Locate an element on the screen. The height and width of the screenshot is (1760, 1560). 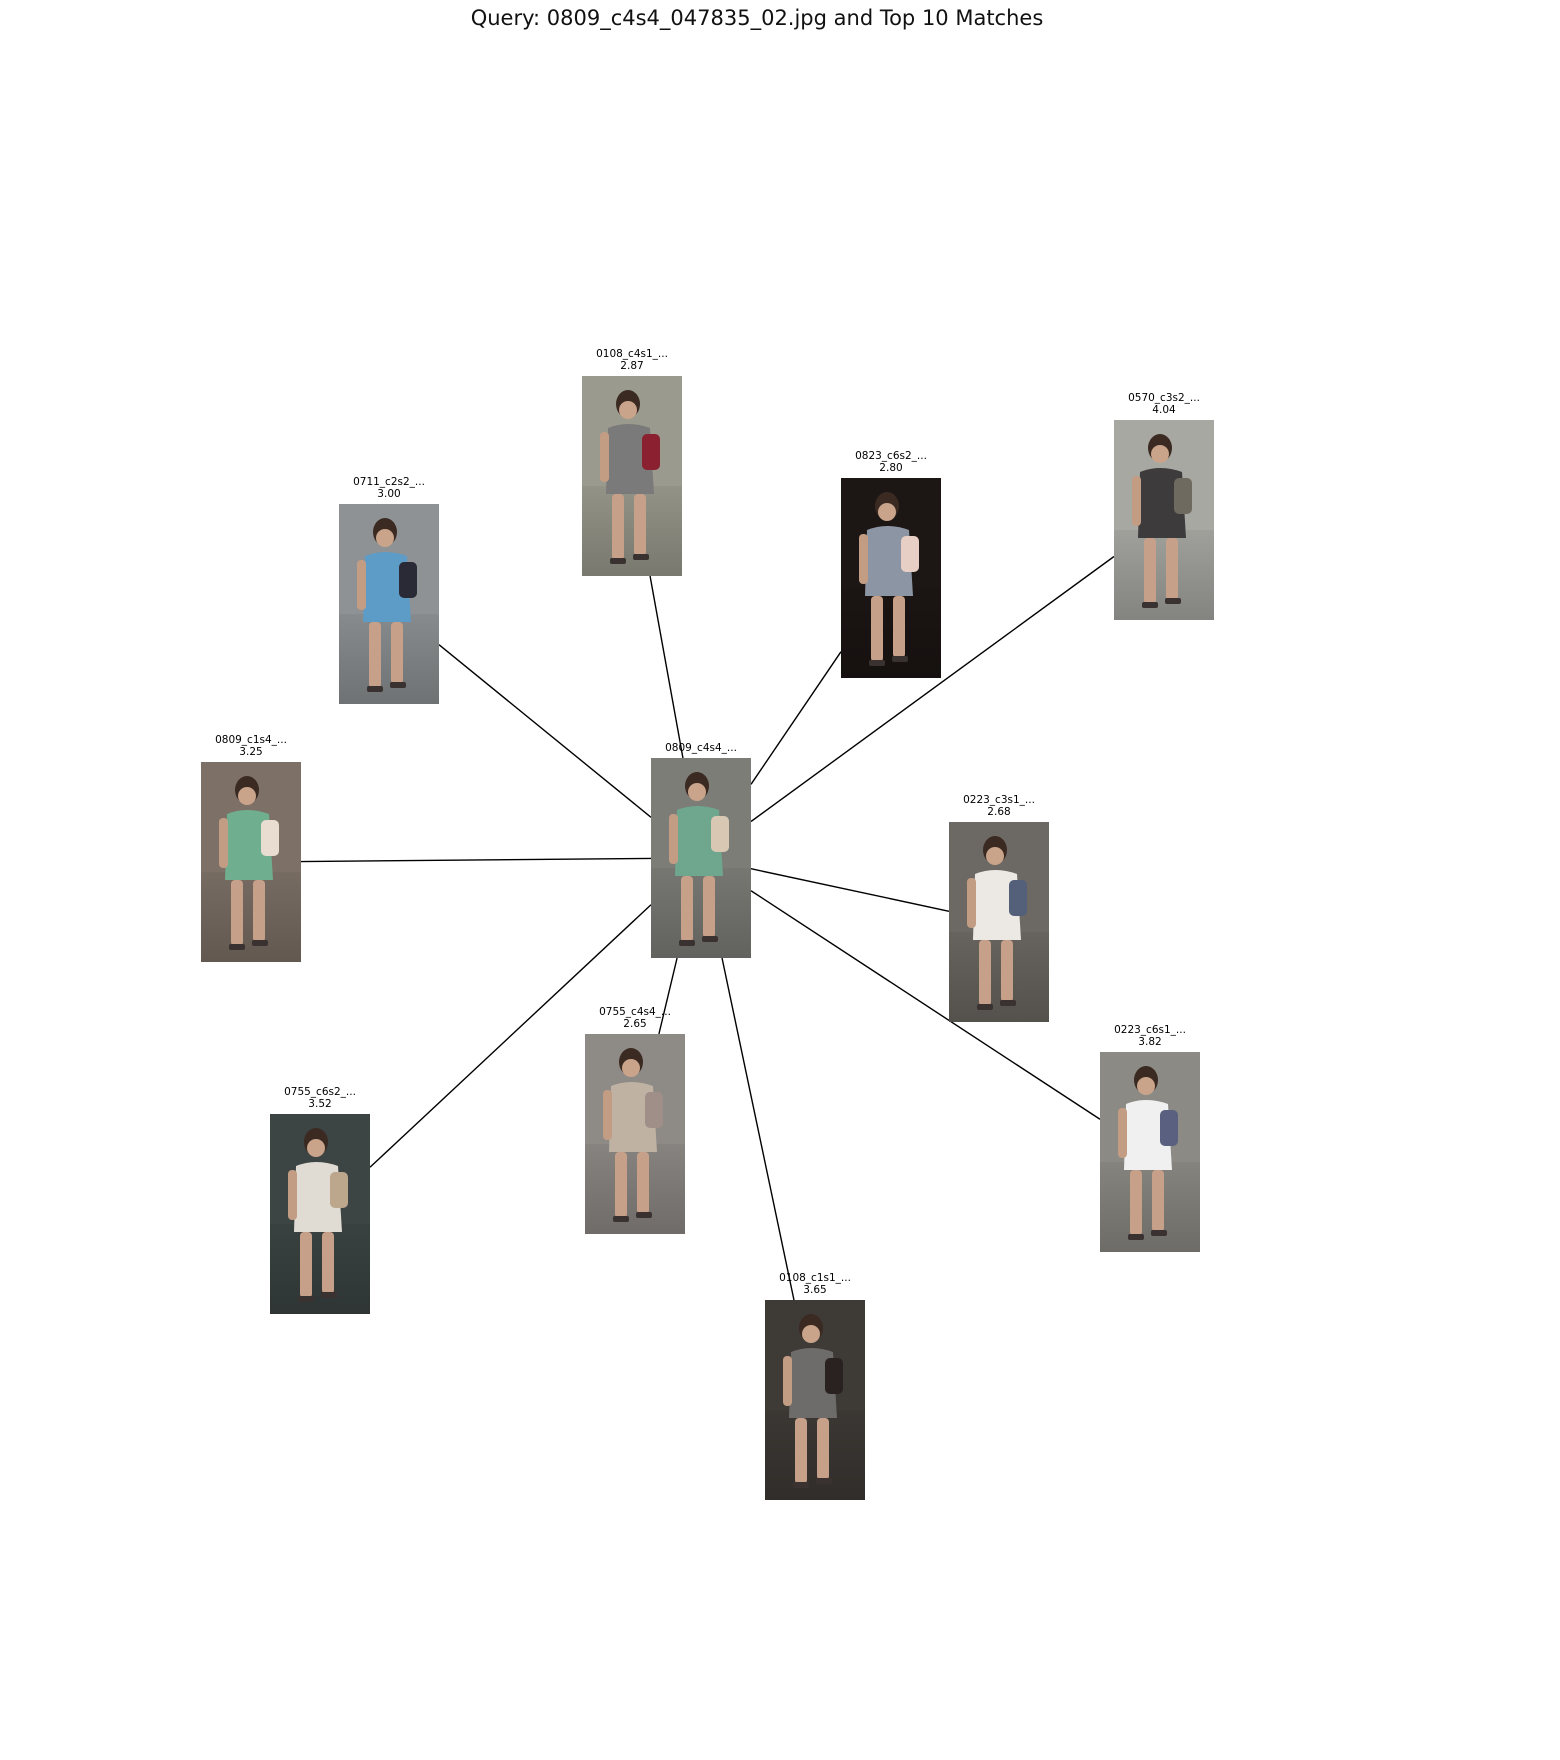
match-score: 3.82 is located at coordinates (1149, 1042).